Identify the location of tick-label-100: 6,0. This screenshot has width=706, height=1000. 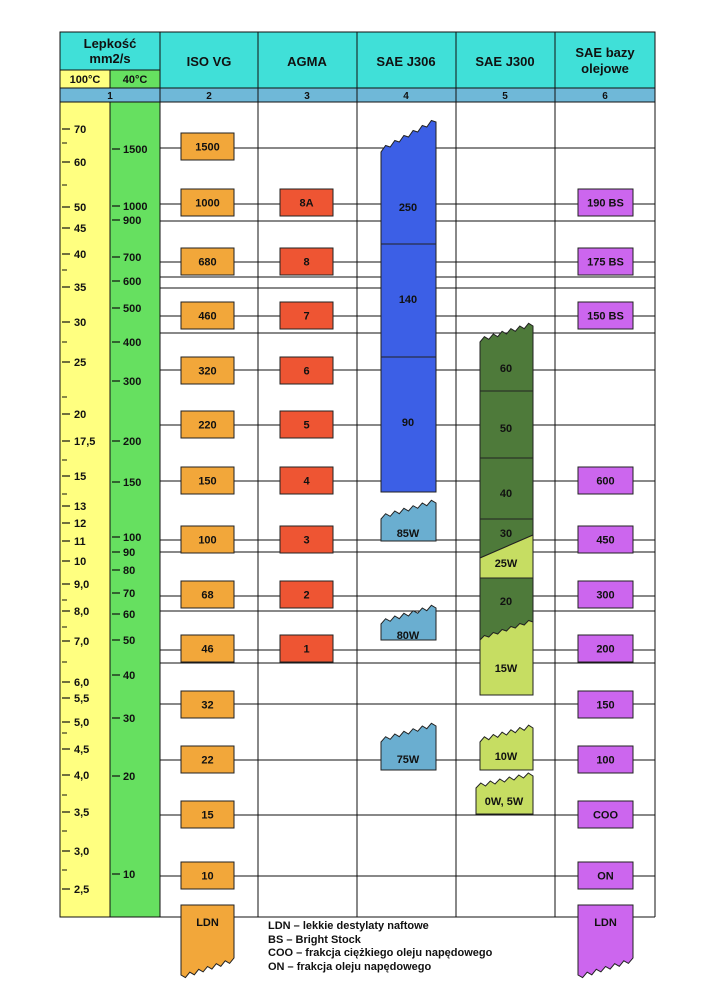
(81, 683).